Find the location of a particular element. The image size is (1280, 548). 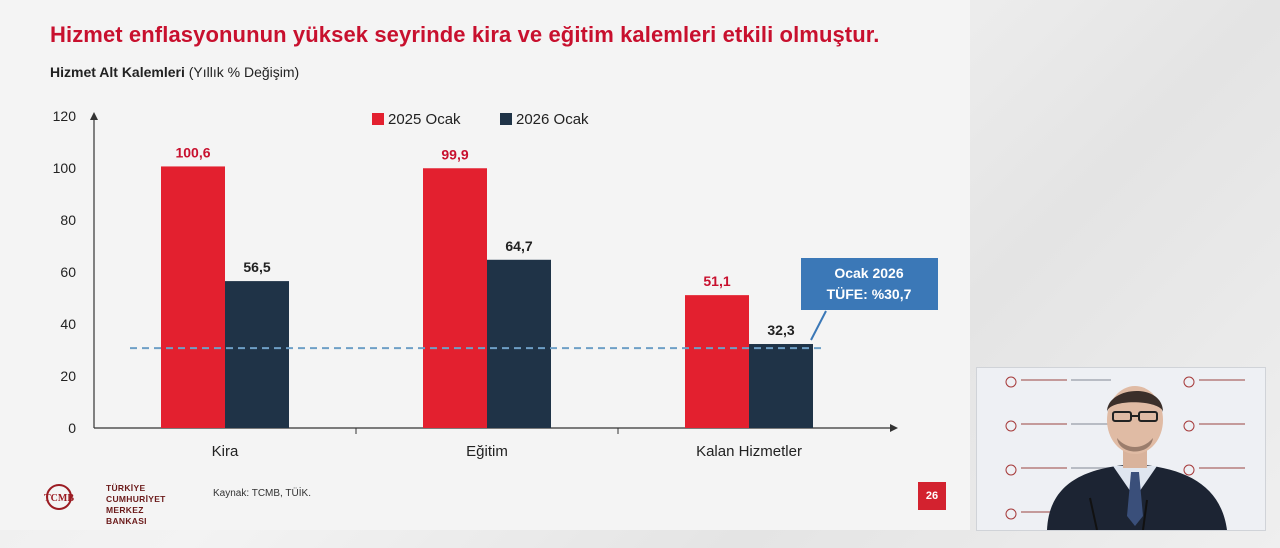

y-tick-label: 0 is located at coordinates (72, 428).